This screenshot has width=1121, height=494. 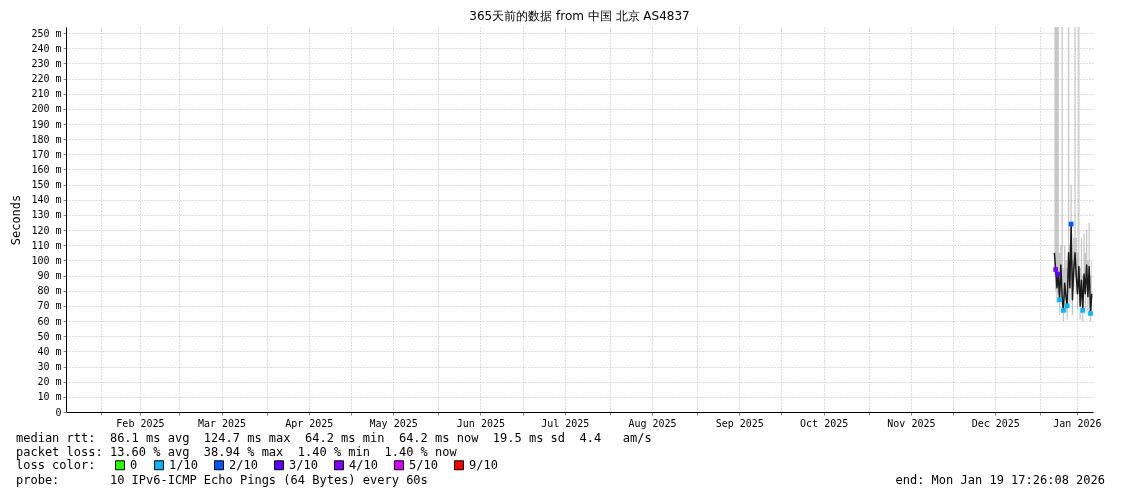 What do you see at coordinates (46, 109) in the screenshot?
I see `y-tick-label: 200 m` at bounding box center [46, 109].